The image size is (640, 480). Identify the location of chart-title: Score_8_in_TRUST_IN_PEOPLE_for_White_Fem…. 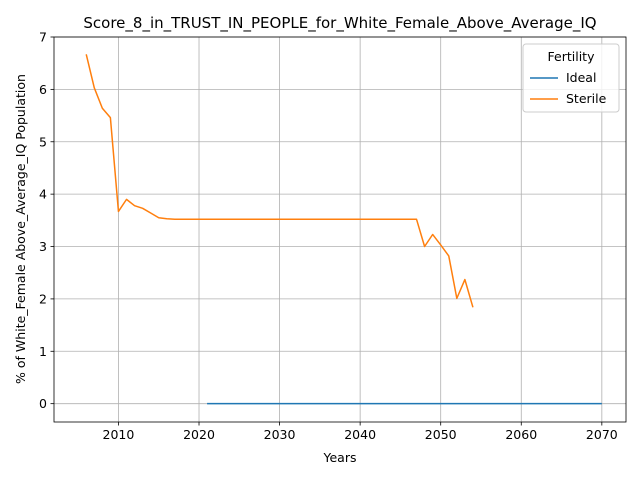
(339, 23).